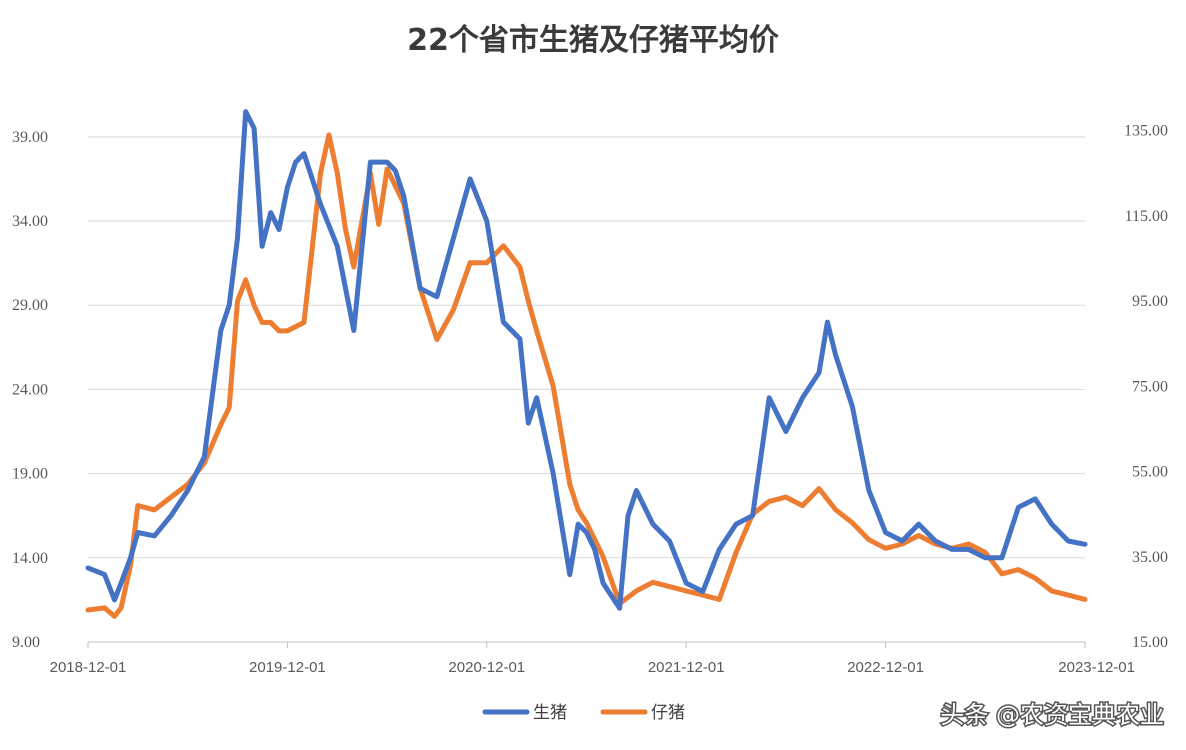 The height and width of the screenshot is (750, 1186). What do you see at coordinates (1150, 386) in the screenshot?
I see `y-right-tick-label: 75.00` at bounding box center [1150, 386].